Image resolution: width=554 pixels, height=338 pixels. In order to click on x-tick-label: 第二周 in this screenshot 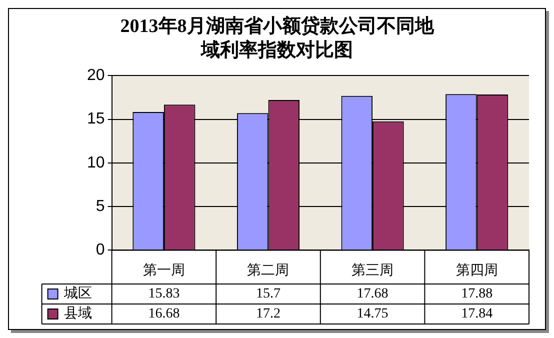, I will do `click(268, 270)`.